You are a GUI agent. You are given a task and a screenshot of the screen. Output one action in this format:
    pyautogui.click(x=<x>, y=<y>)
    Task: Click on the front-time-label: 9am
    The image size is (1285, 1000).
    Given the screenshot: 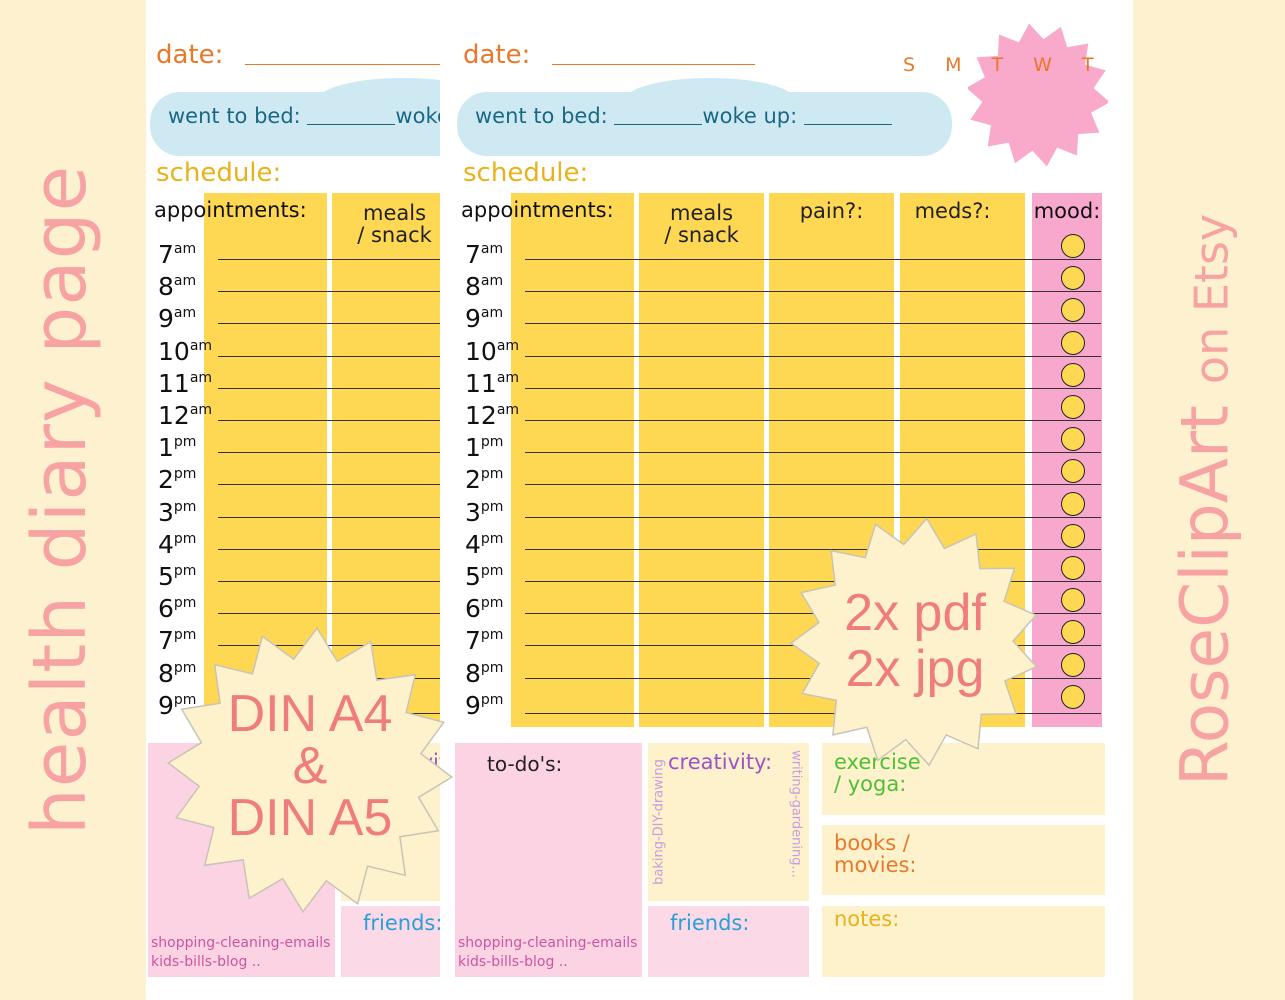 What is the action you would take?
    pyautogui.click(x=484, y=319)
    